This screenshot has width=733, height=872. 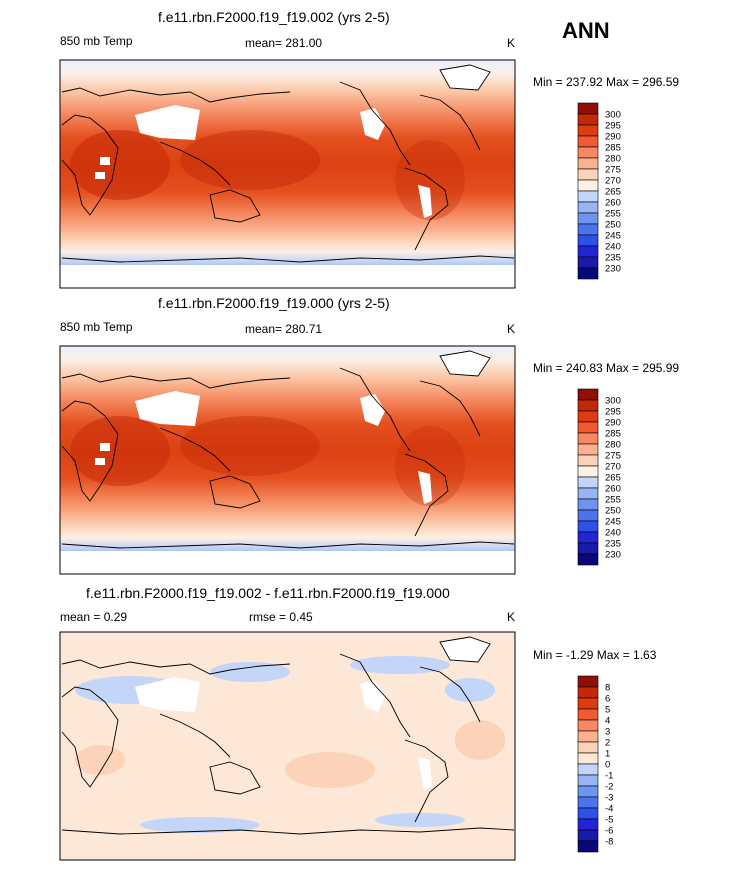 I want to click on panel-3-mean-label: mean = 0.29, so click(x=94, y=617).